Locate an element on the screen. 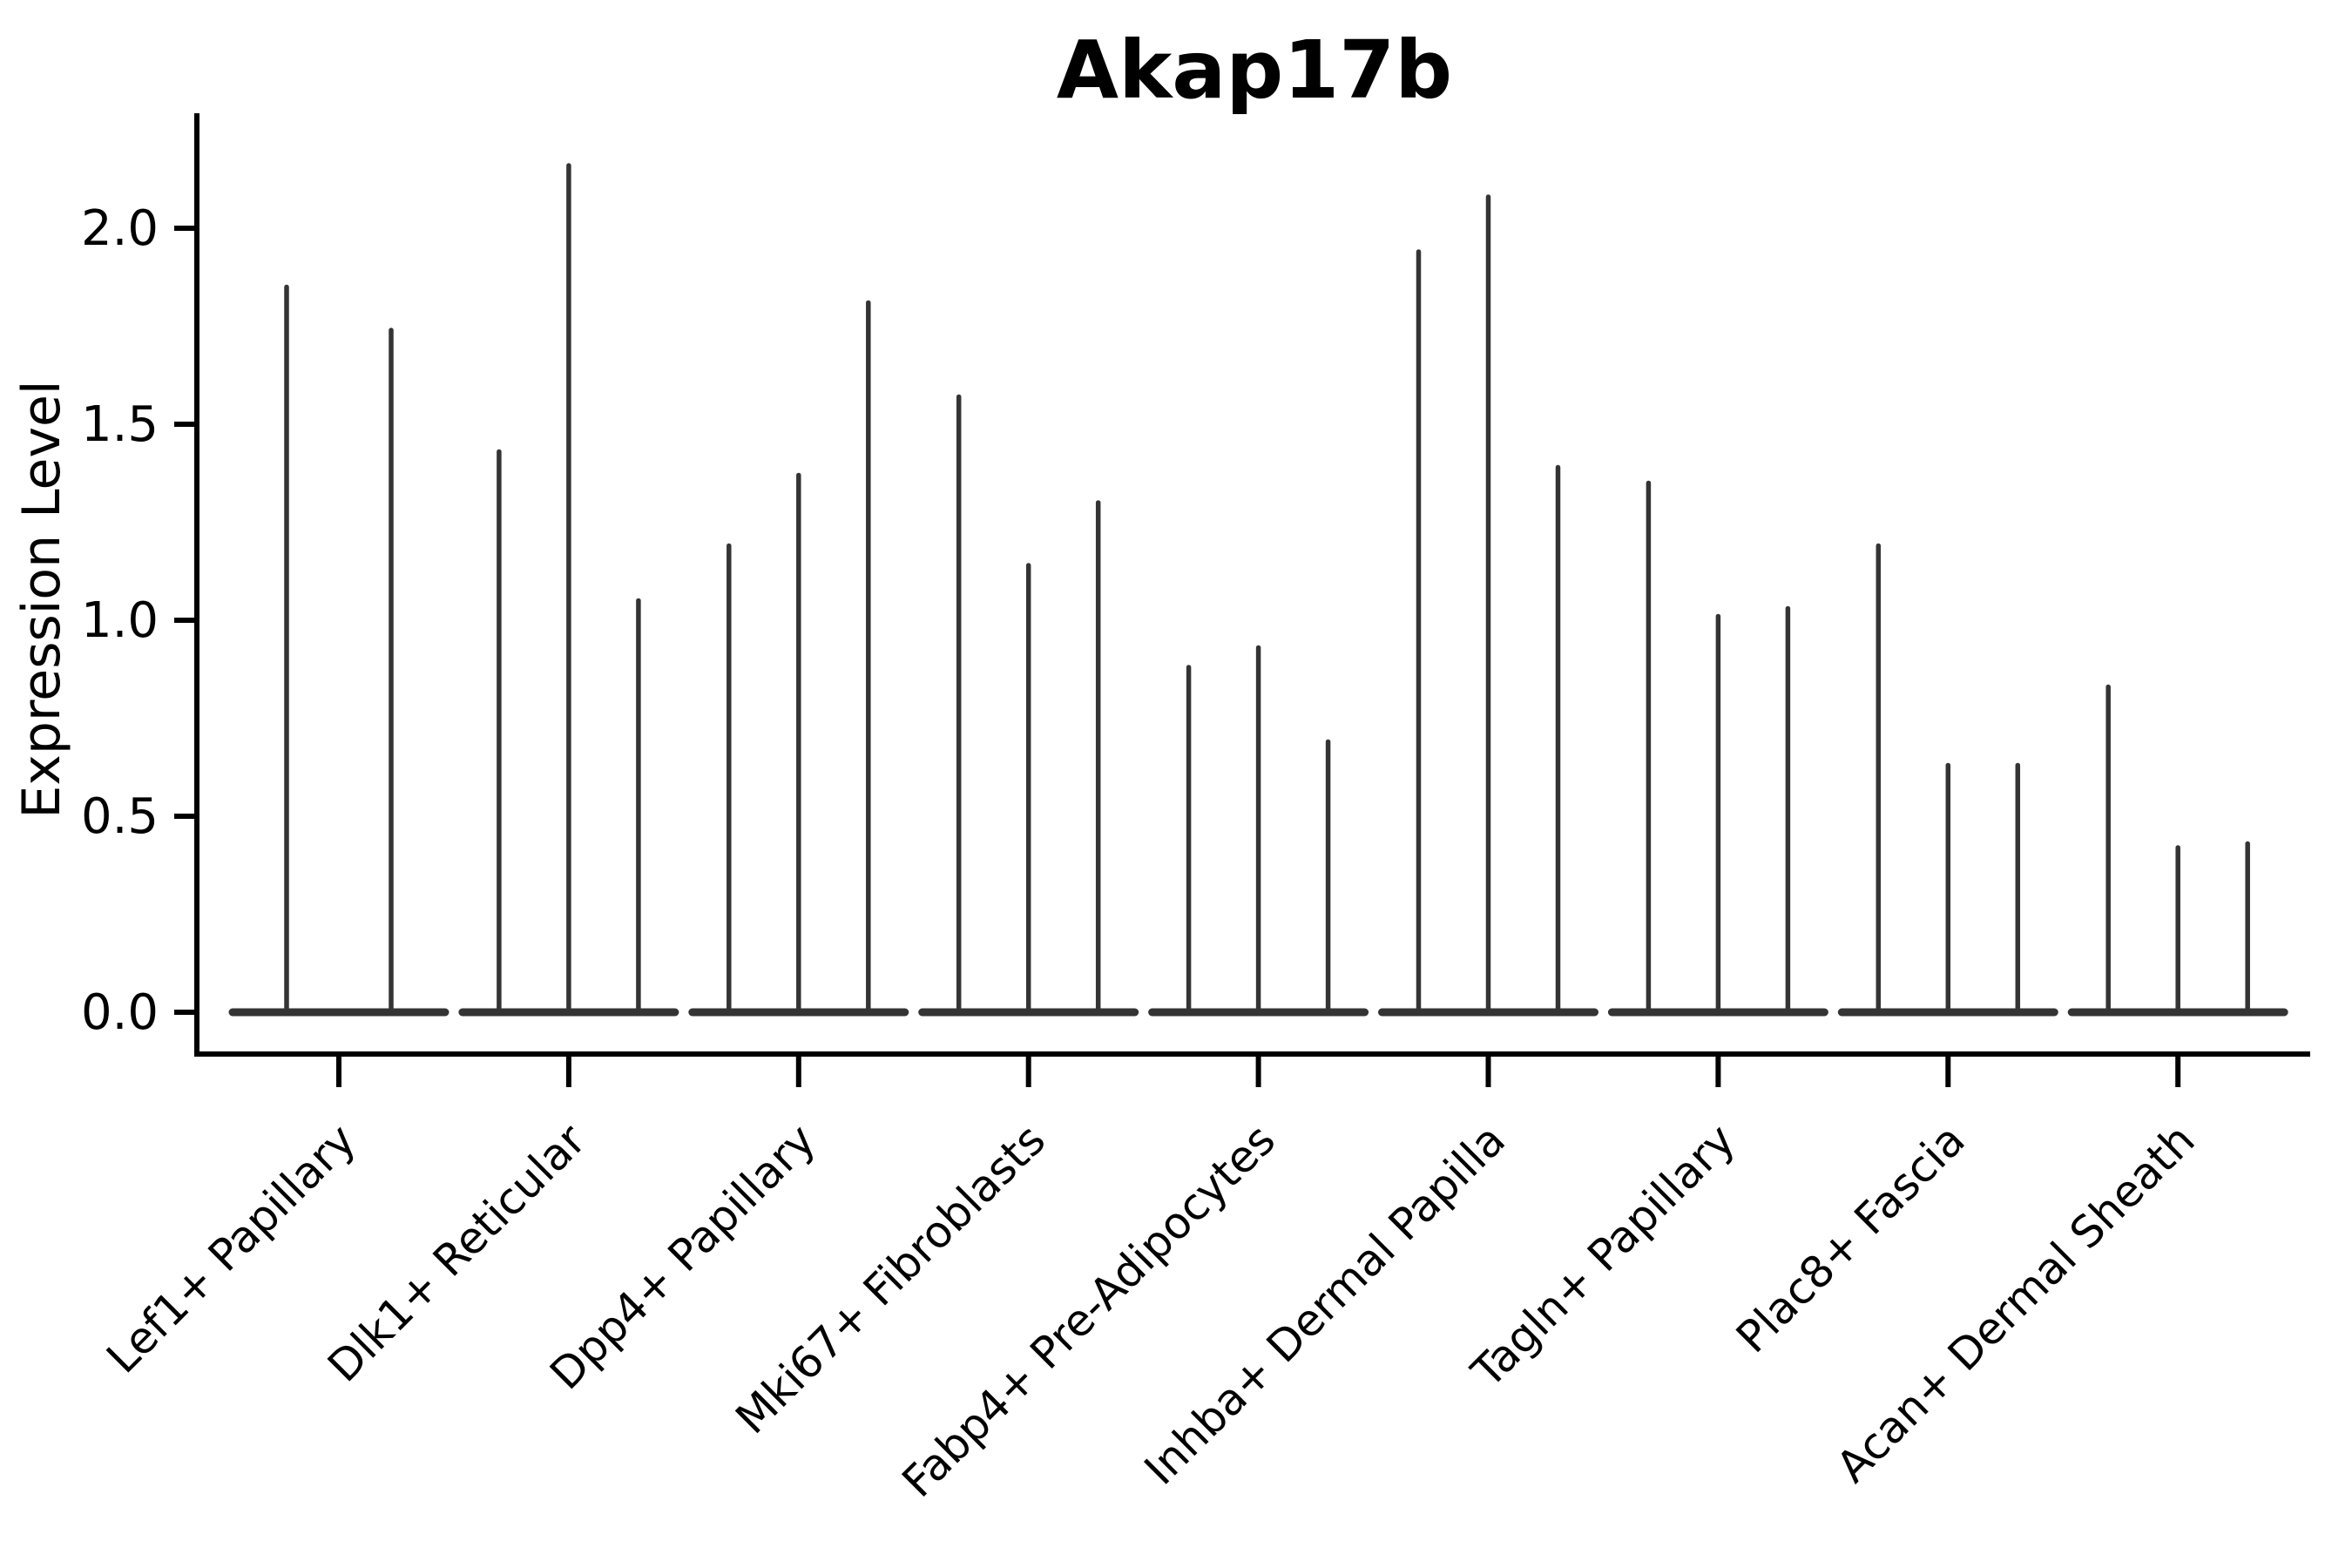 The width and height of the screenshot is (2352, 1568). y-axis-ticks: 0.0 0.5 1.0 1.5 2.0 is located at coordinates (139, 620).